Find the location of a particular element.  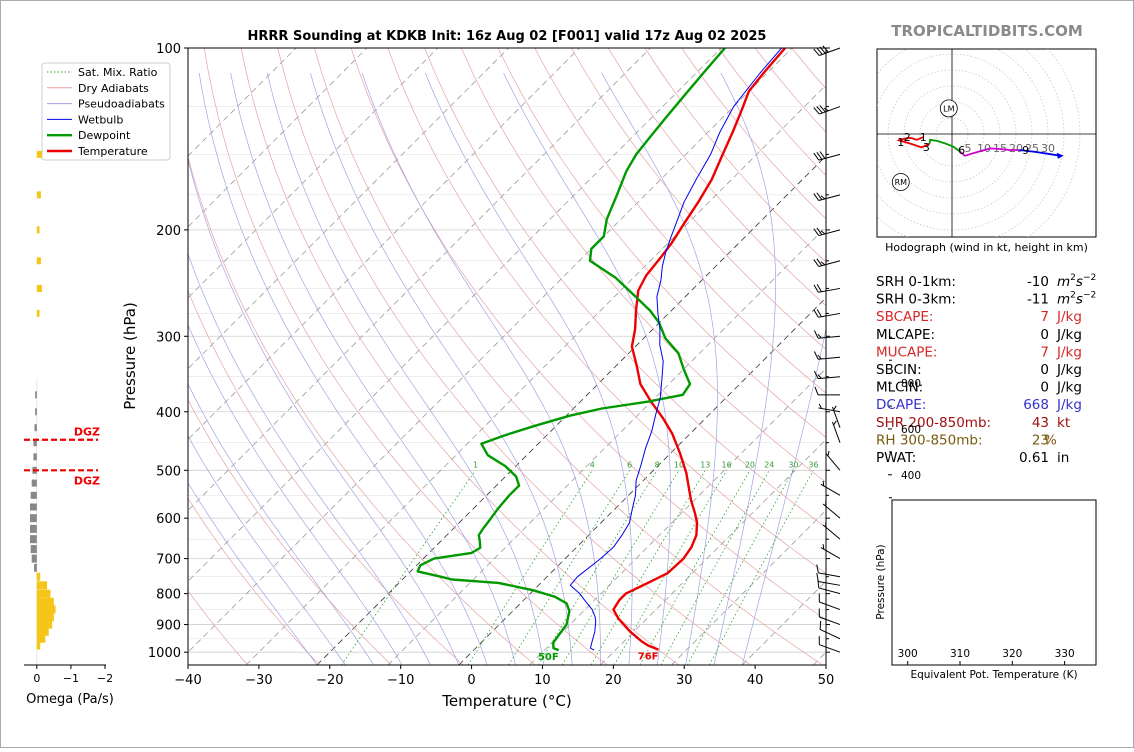

index-label: PWAT: is located at coordinates (896, 458).